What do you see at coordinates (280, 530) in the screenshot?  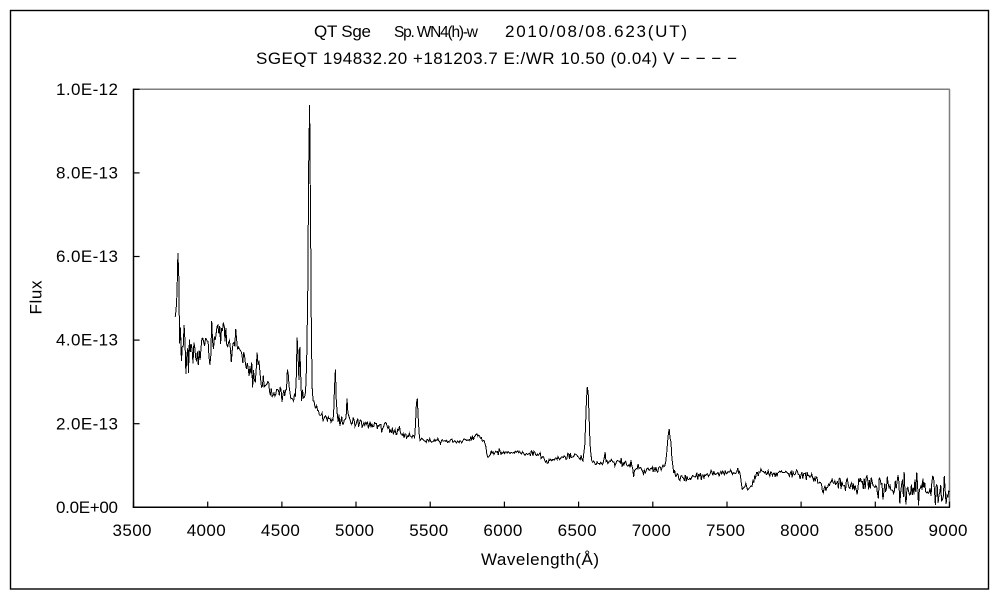 I see `svg-text: 4500` at bounding box center [280, 530].